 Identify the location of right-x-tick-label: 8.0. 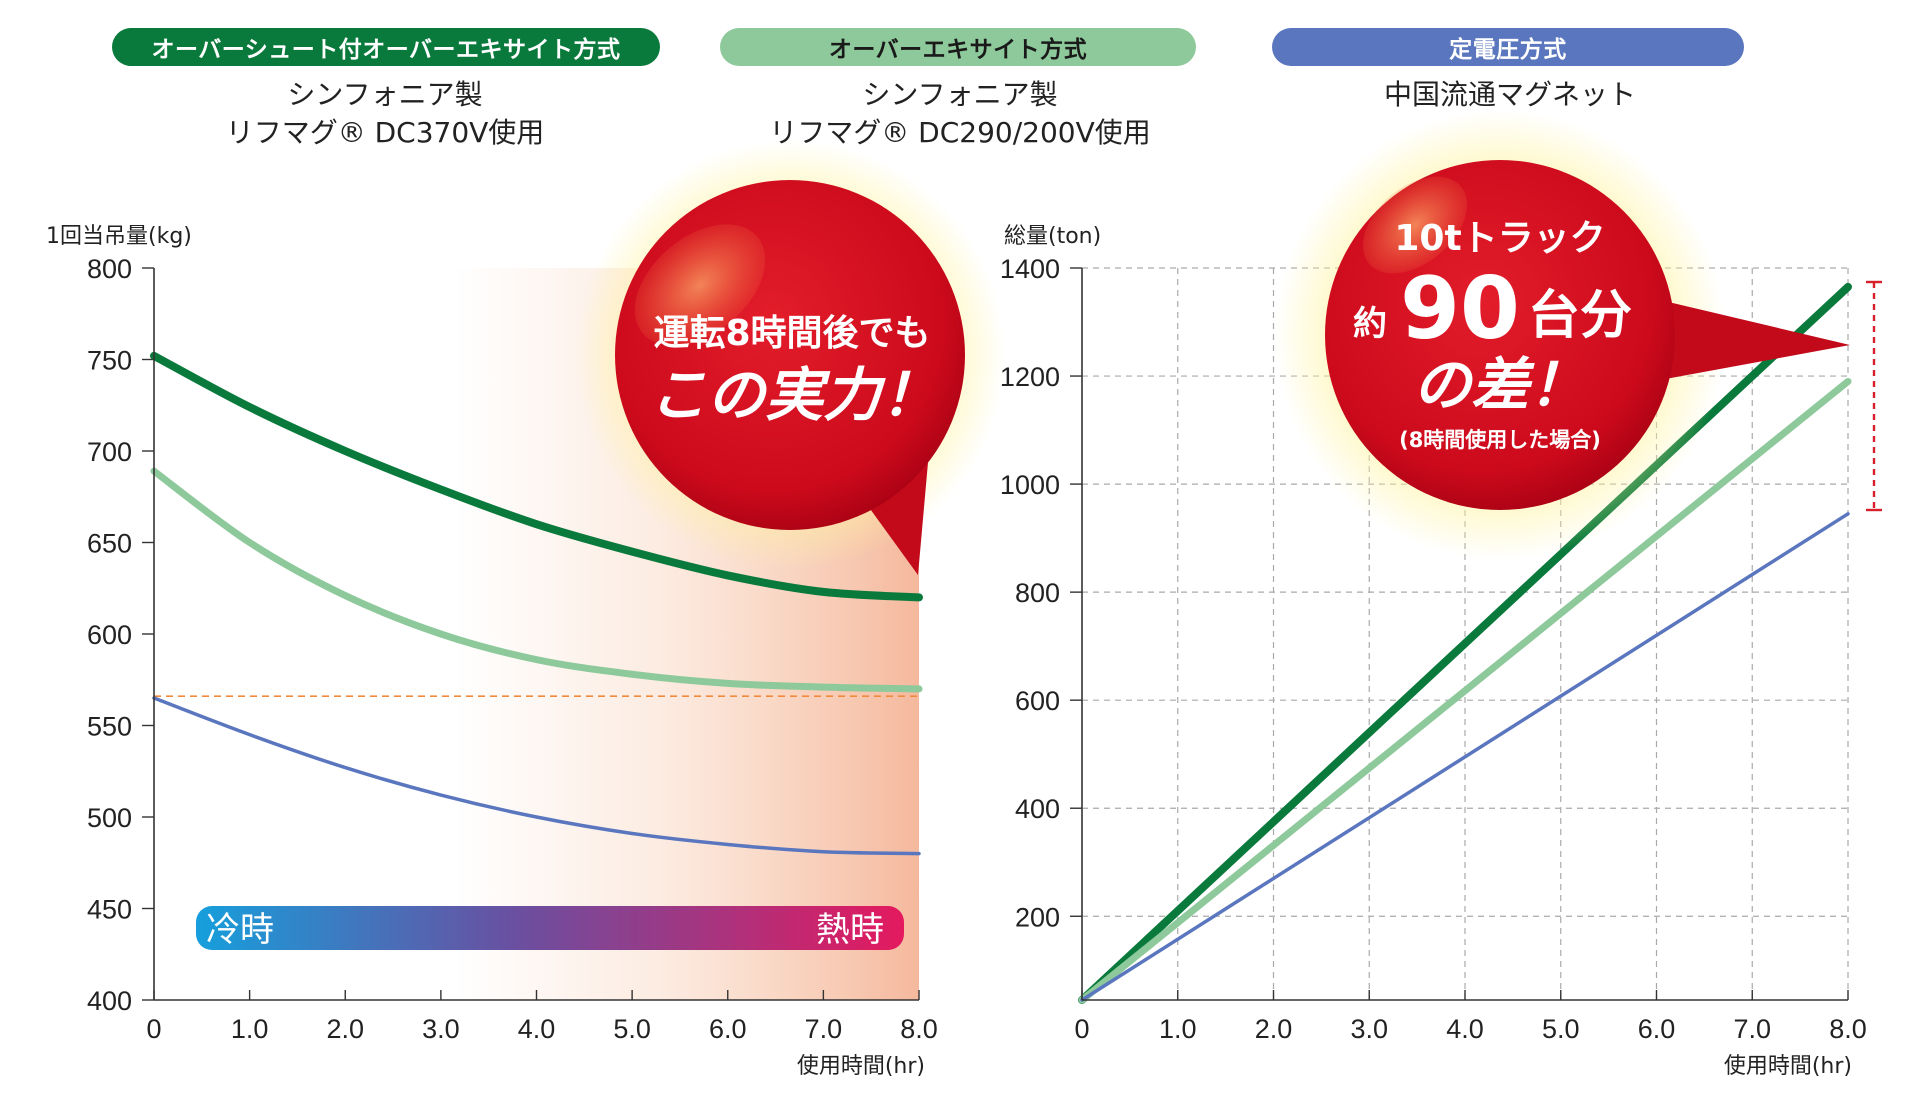
(1848, 1029).